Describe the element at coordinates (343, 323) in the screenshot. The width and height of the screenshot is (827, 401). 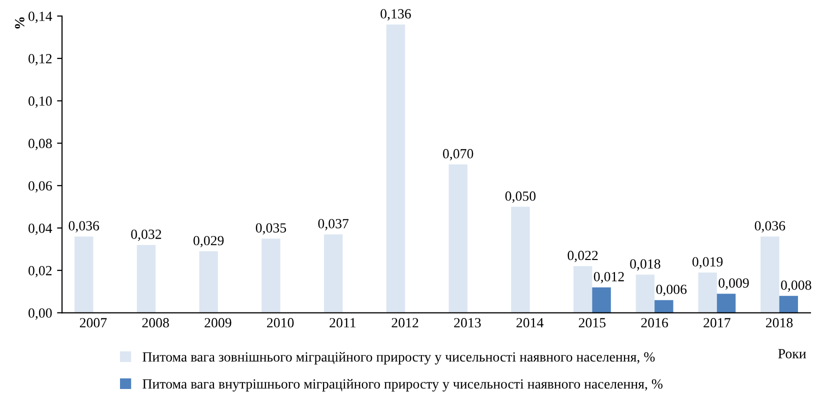
I see `x-tick-label: 2011` at that location.